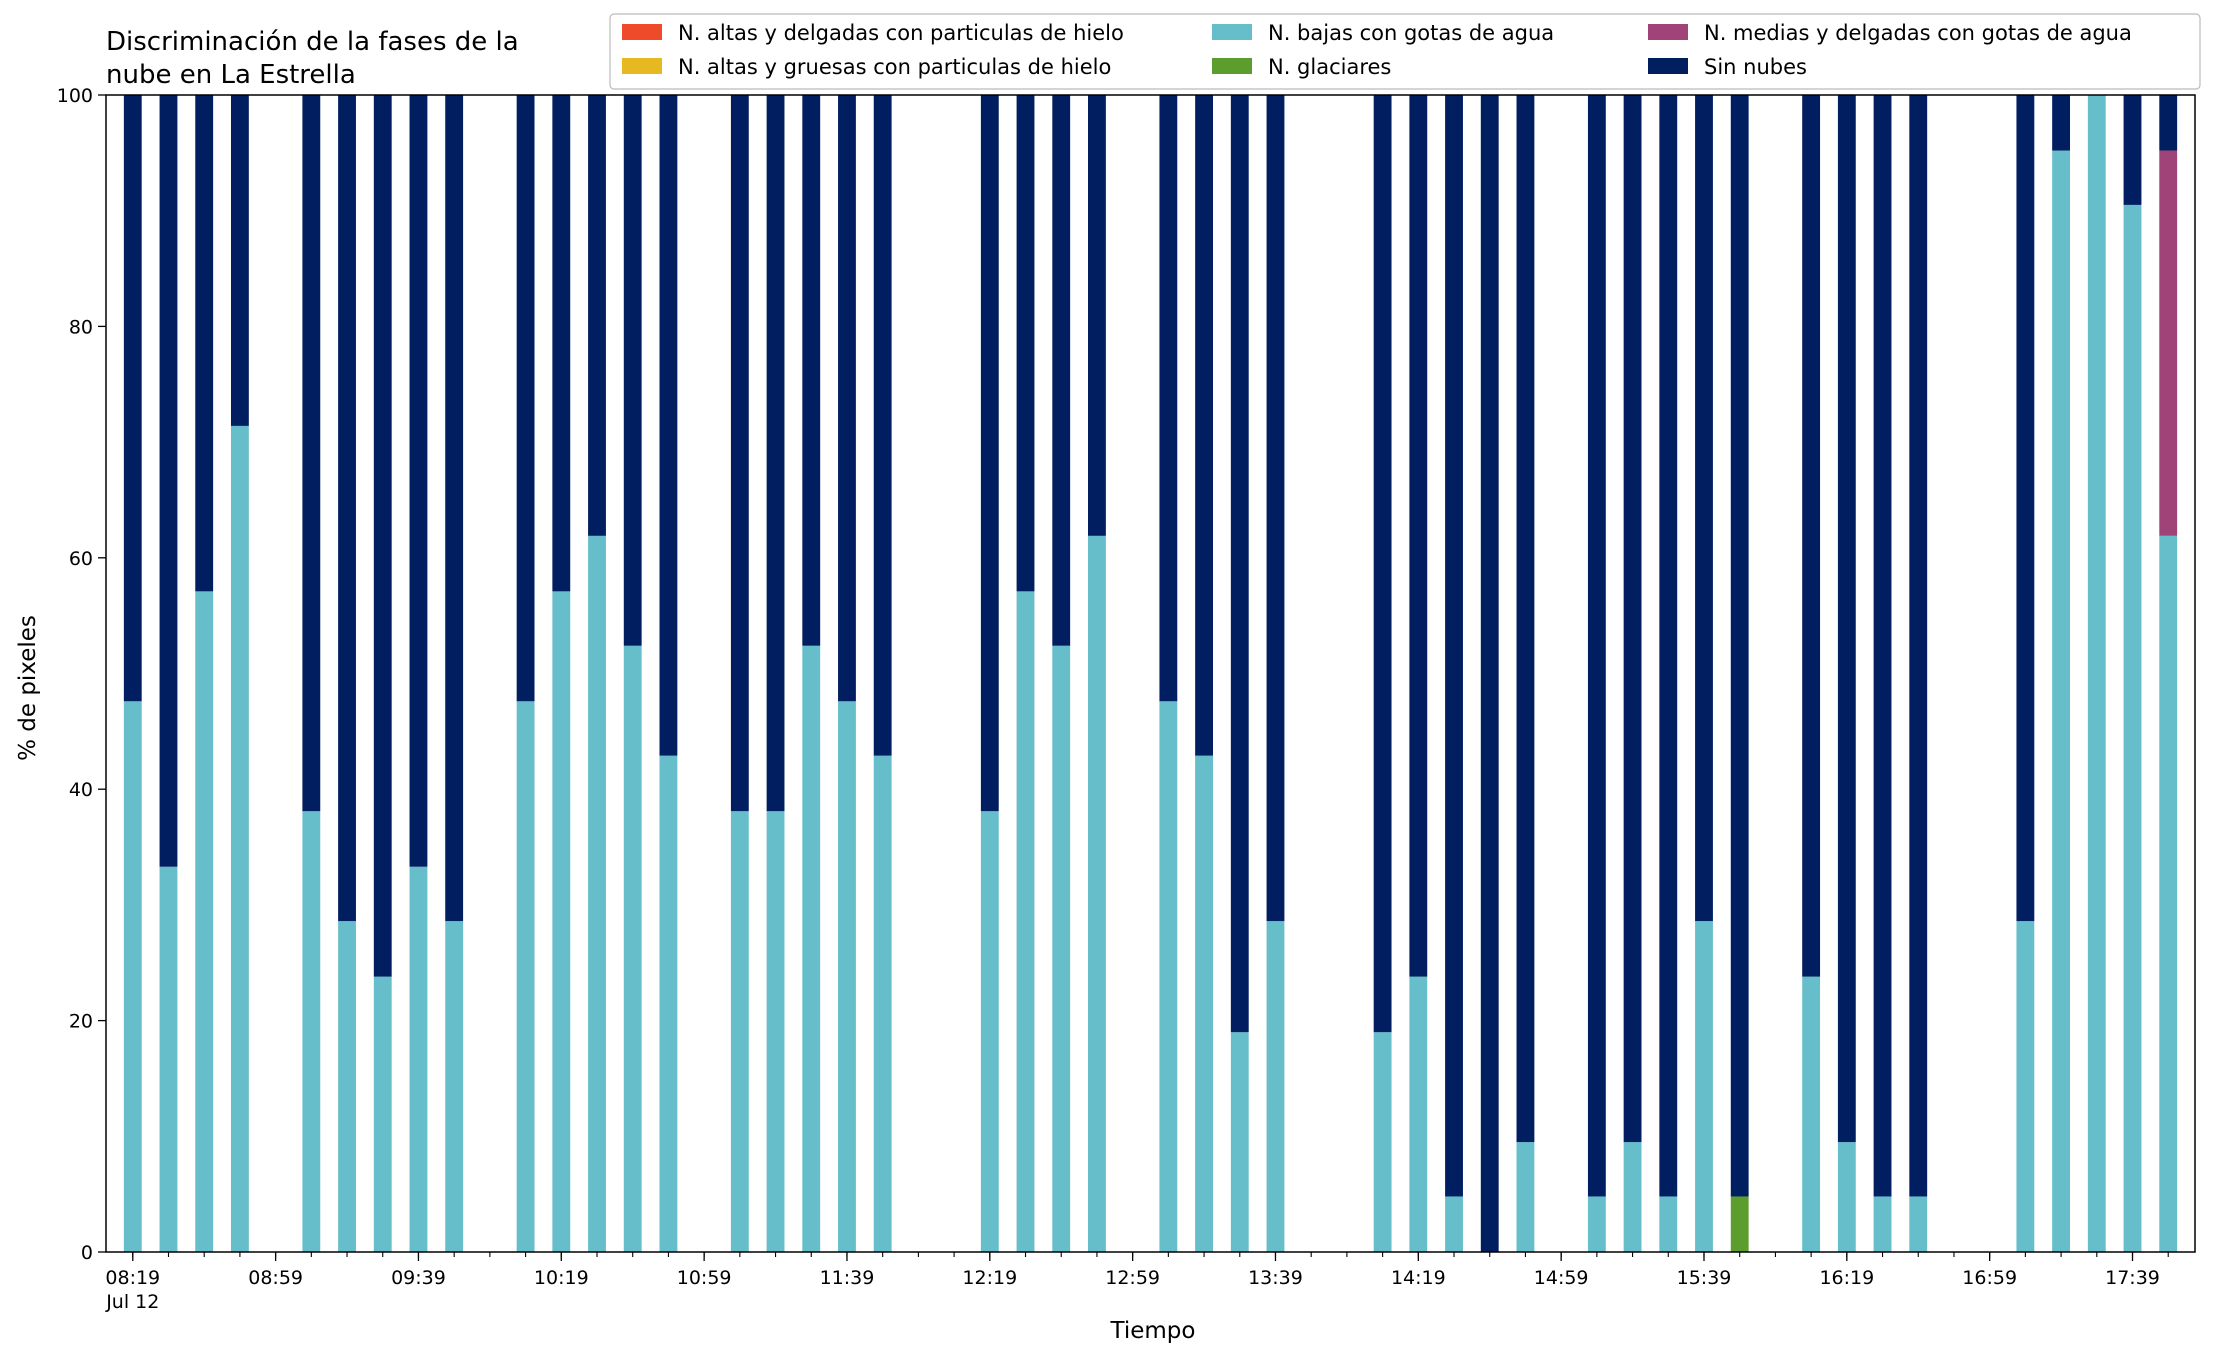 This screenshot has width=2216, height=1355. Describe the element at coordinates (1418, 1278) in the screenshot. I see `x-tick-label-9: 14:19` at that location.